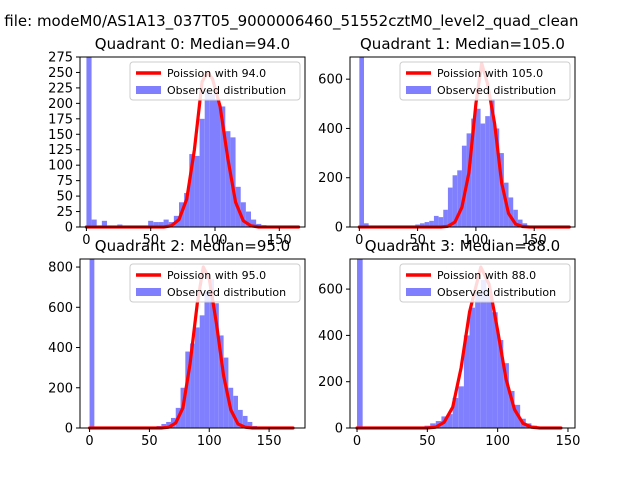 Image resolution: width=640 pixels, height=480 pixels. Describe the element at coordinates (462, 44) in the screenshot. I see `quadrant-title: Quadrant 1: Median=105.0` at that location.